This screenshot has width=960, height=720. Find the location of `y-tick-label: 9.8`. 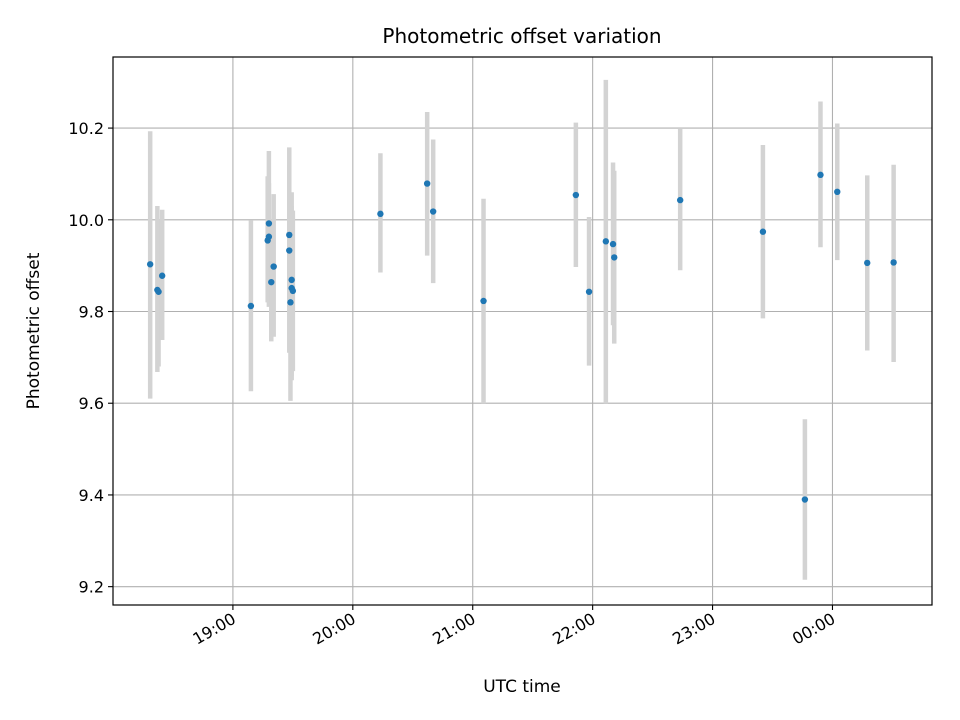

y-tick-label: 9.8 is located at coordinates (91, 312).